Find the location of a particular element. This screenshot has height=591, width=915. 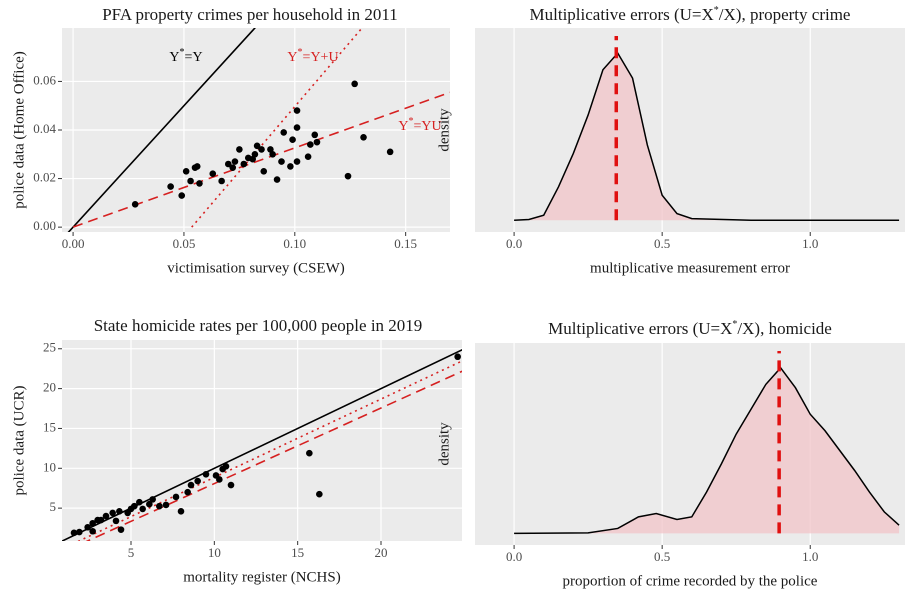

x-tick-label: 0.15 is located at coordinates (405, 243).